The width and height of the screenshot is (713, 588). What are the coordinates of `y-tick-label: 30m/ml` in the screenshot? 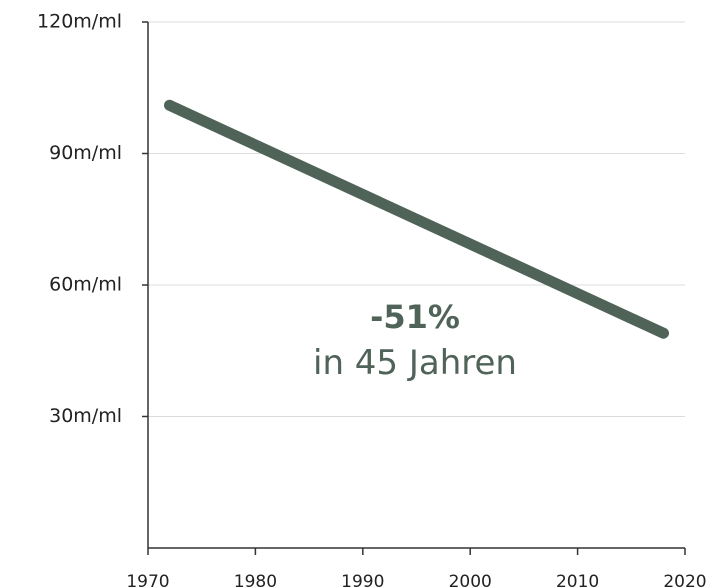 It's located at (85, 416).